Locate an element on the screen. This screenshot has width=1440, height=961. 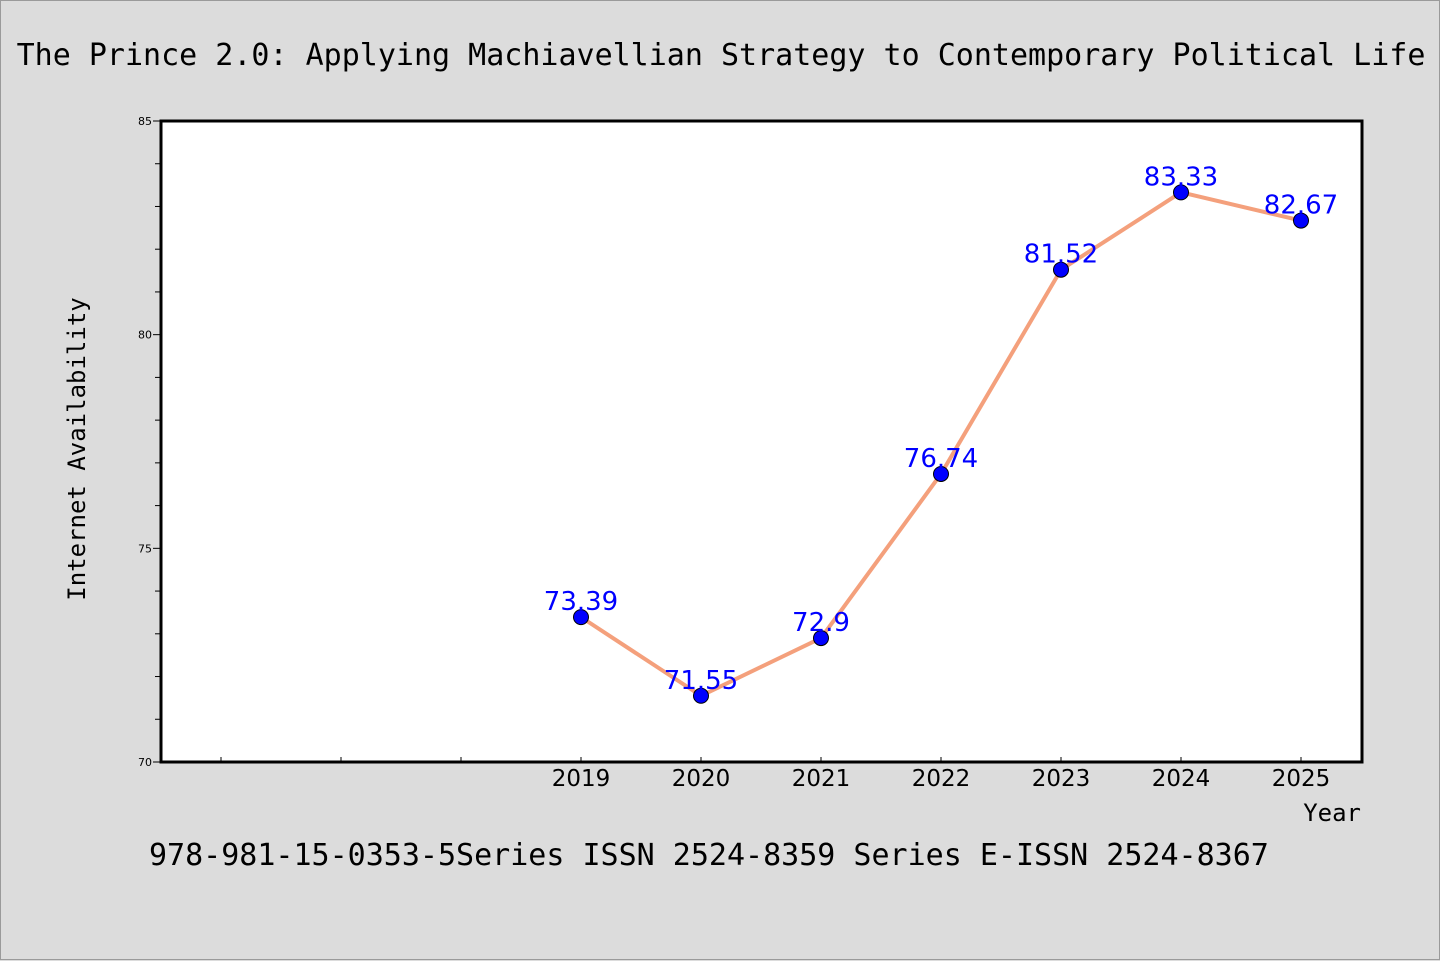
data-label: 82.67 is located at coordinates (1301, 206).